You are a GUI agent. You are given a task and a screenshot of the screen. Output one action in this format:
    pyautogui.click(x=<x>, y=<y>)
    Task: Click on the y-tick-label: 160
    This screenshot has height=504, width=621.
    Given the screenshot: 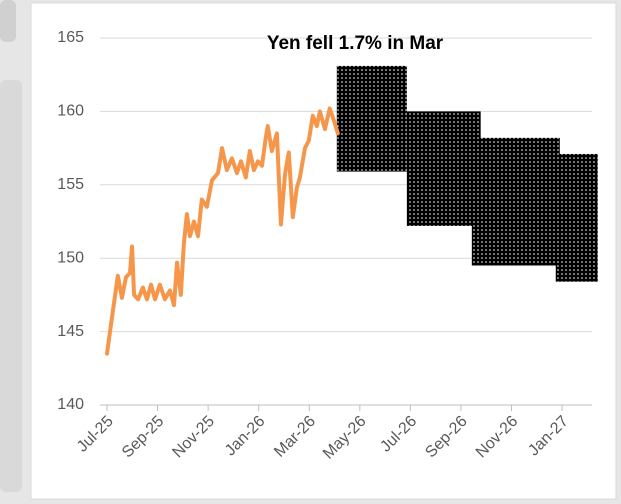 What is the action you would take?
    pyautogui.click(x=70, y=111)
    